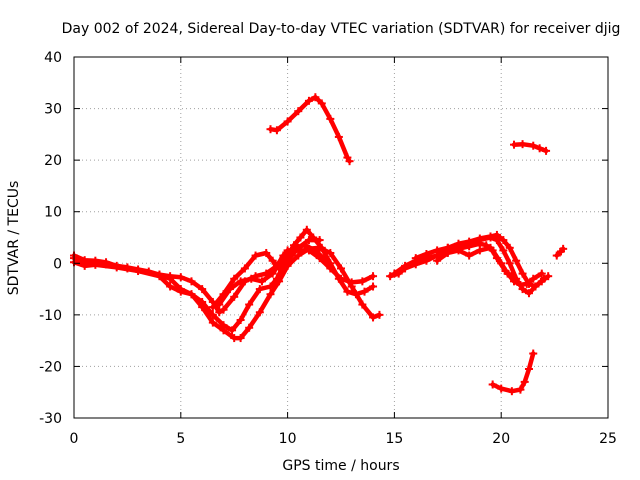  What do you see at coordinates (53, 161) in the screenshot?
I see `y-tick-label: 20` at bounding box center [53, 161].